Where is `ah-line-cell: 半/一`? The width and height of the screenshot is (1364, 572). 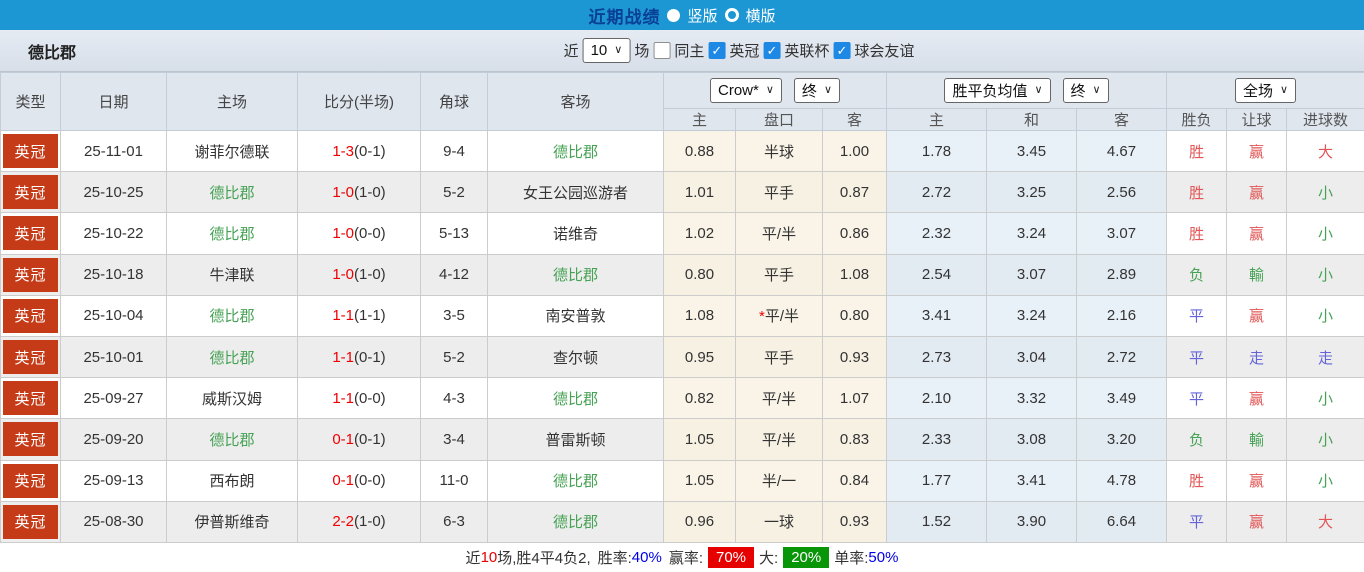 ah-line-cell: 半/一 is located at coordinates (779, 480).